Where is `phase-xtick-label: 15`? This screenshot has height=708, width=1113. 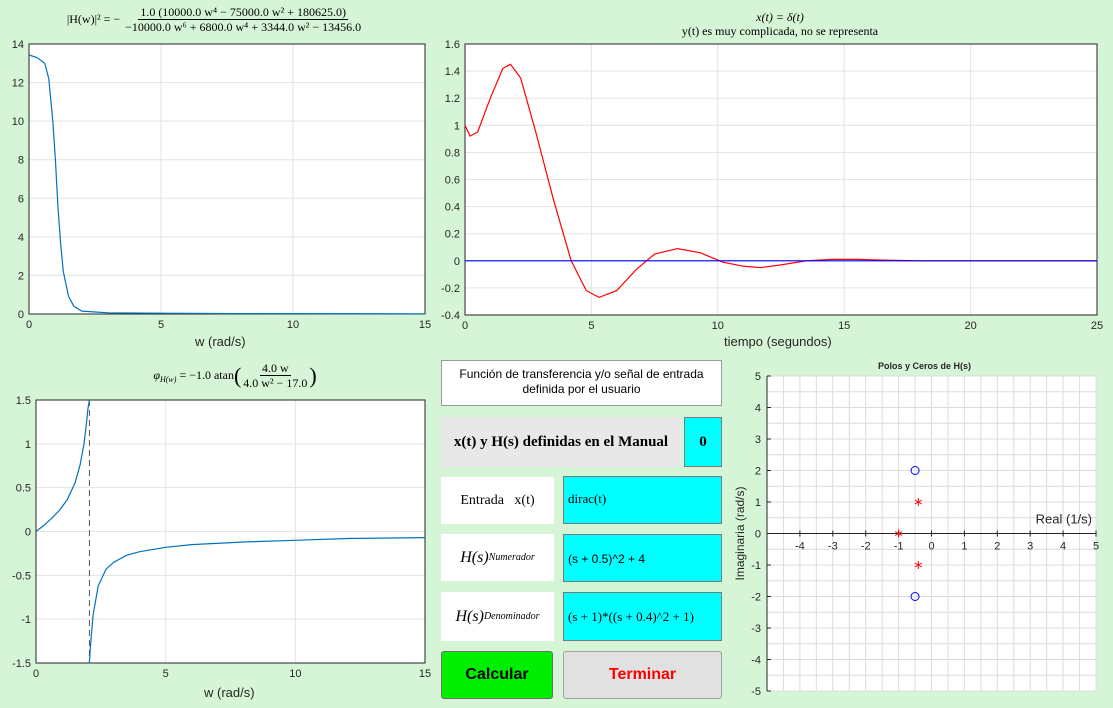
phase-xtick-label: 15 is located at coordinates (425, 674).